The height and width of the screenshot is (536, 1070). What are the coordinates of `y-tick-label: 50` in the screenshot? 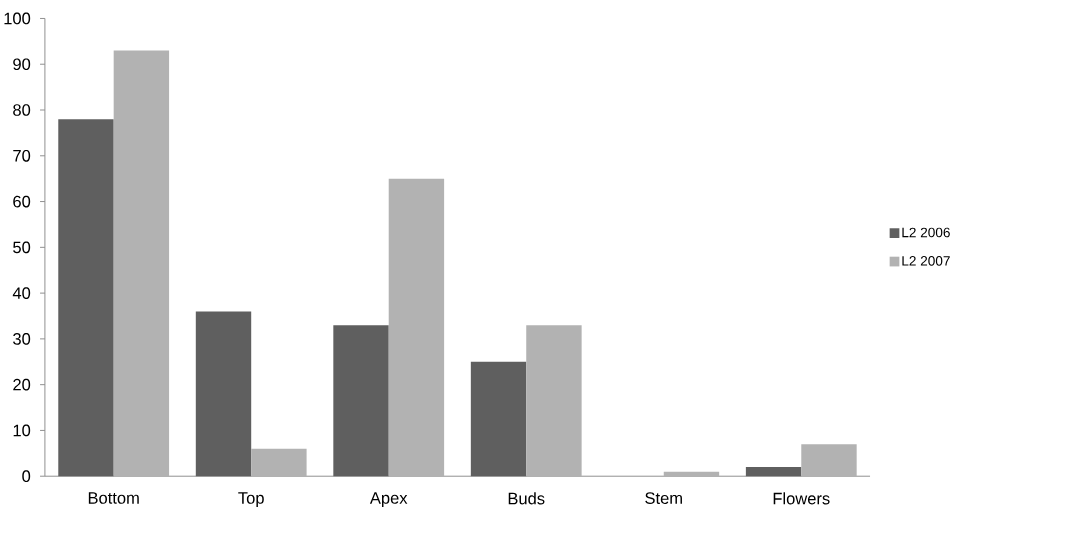 It's located at (22, 247).